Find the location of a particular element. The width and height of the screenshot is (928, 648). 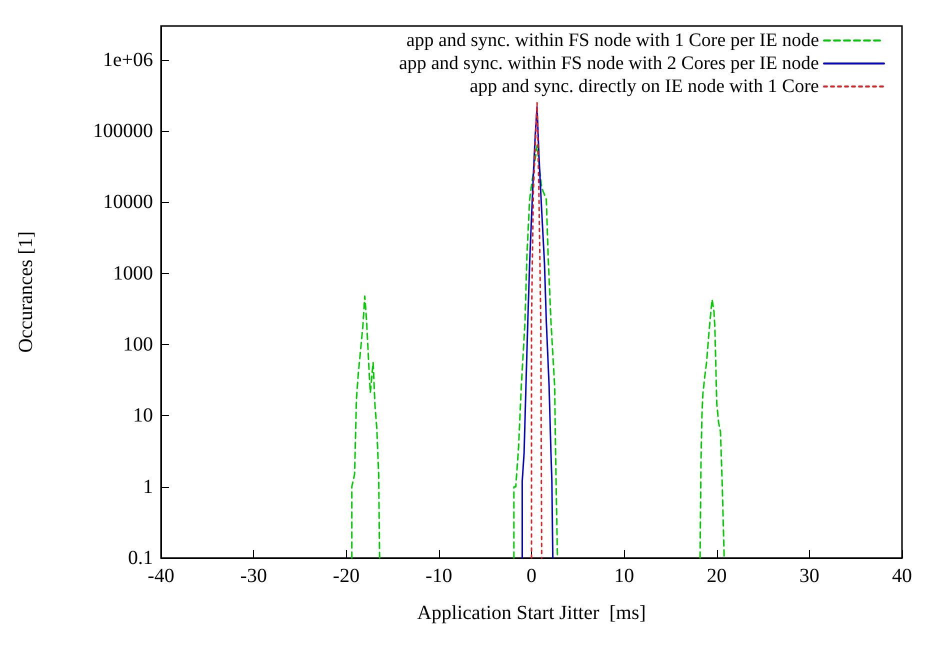

x-tick-label: 10 is located at coordinates (624, 576).